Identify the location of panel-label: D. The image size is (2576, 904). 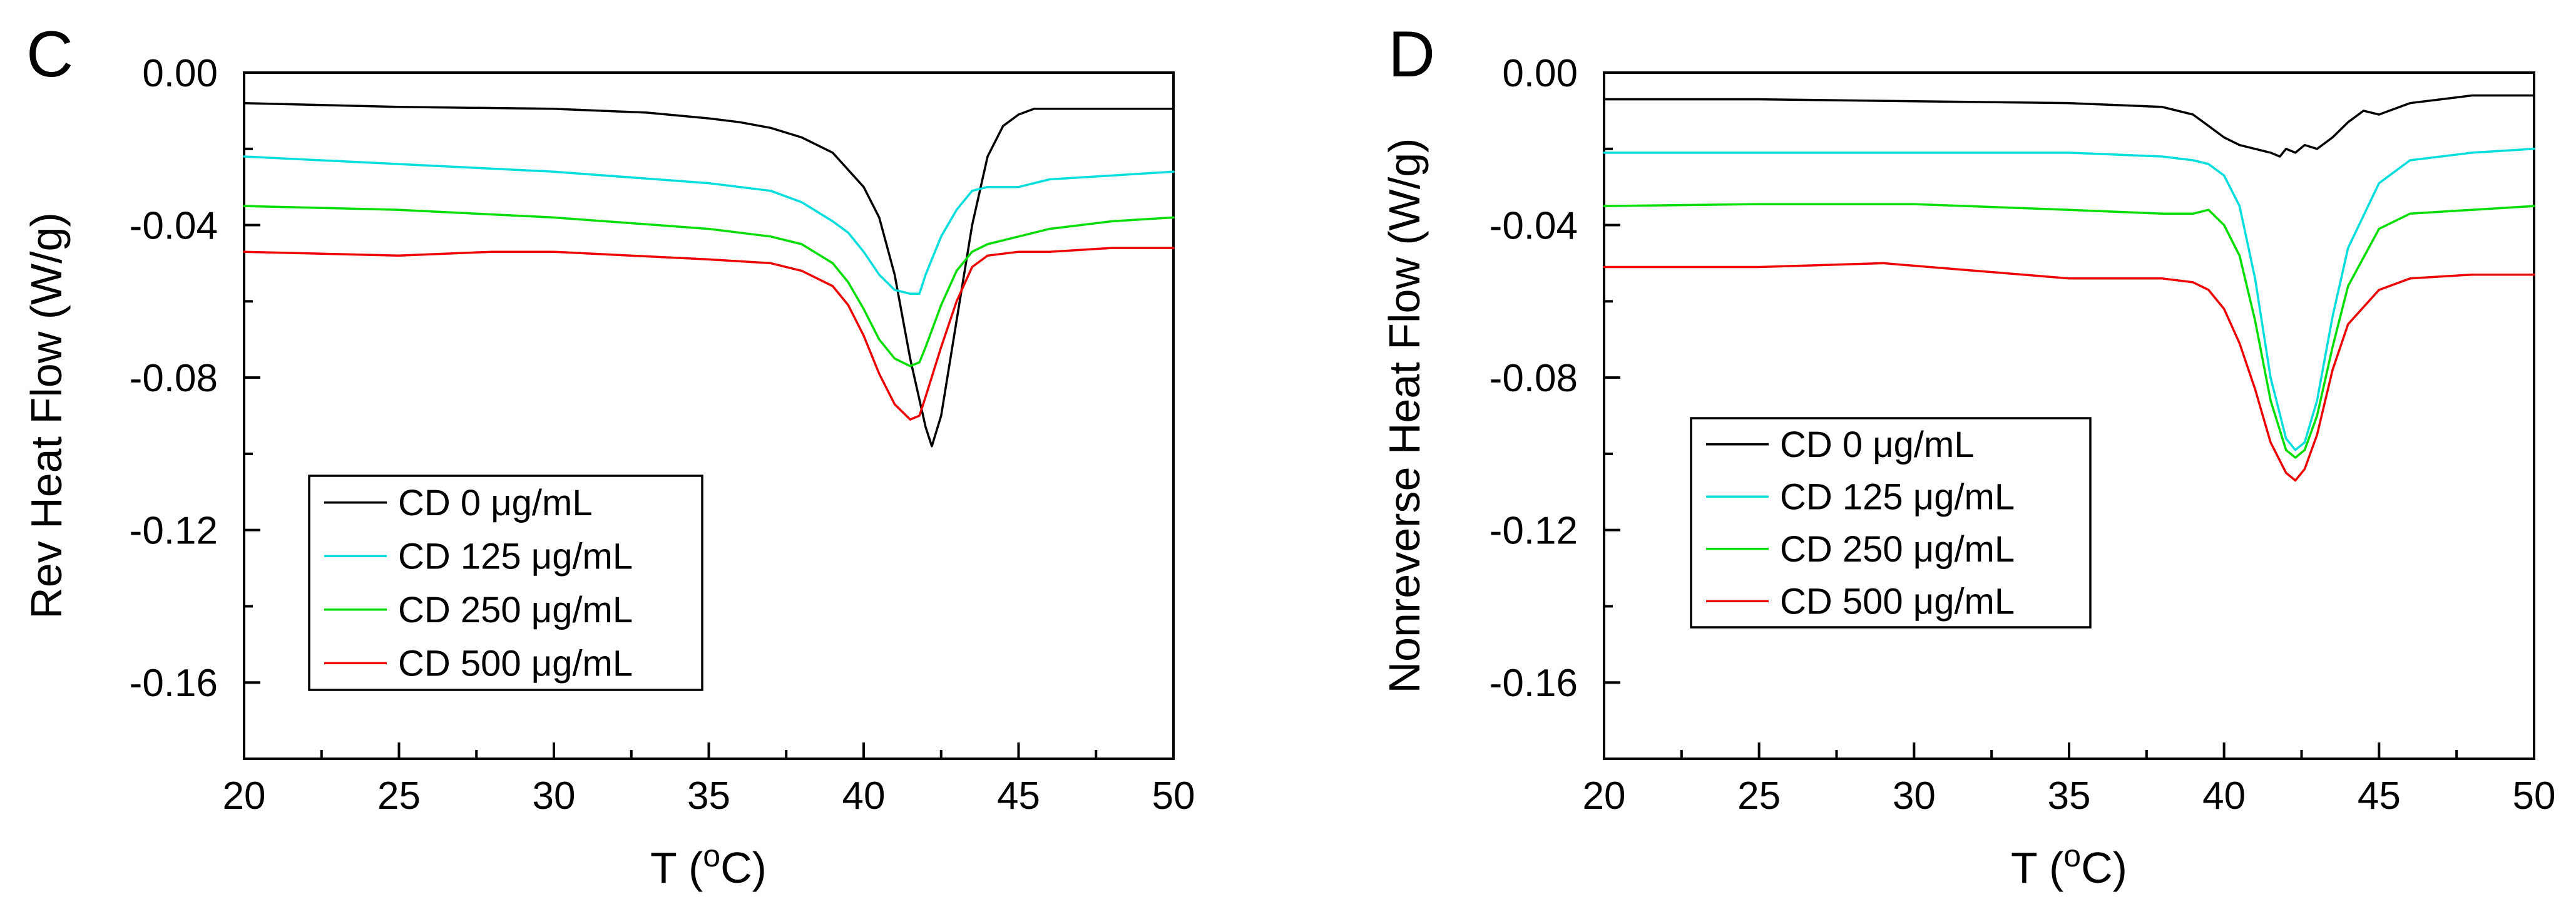
(1411, 54).